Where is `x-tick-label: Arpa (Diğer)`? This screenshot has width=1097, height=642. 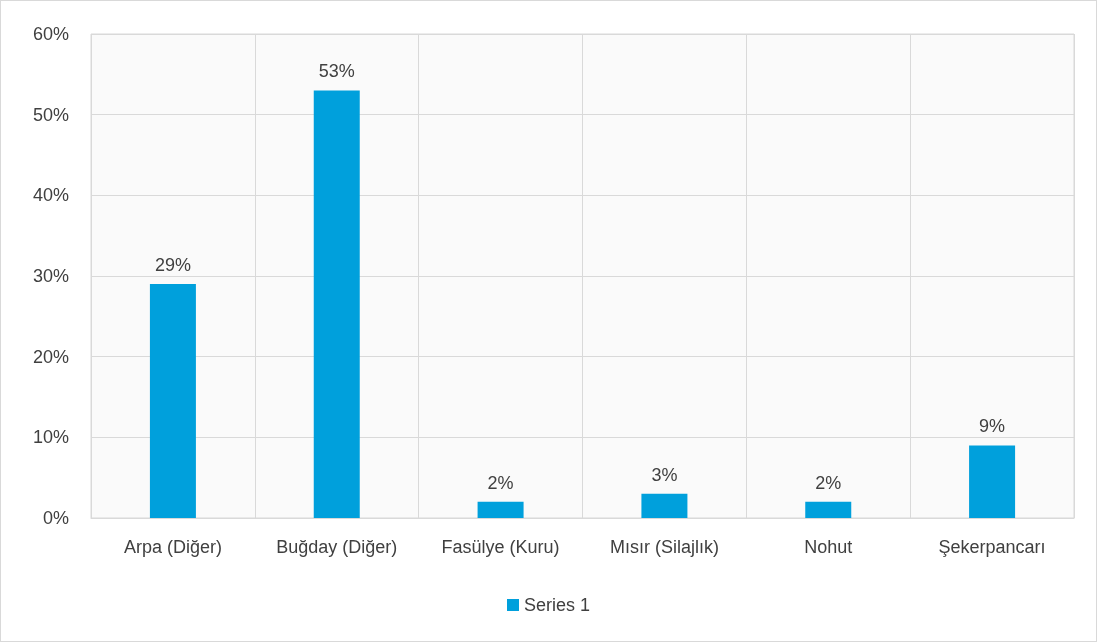
x-tick-label: Arpa (Diğer) is located at coordinates (172, 547).